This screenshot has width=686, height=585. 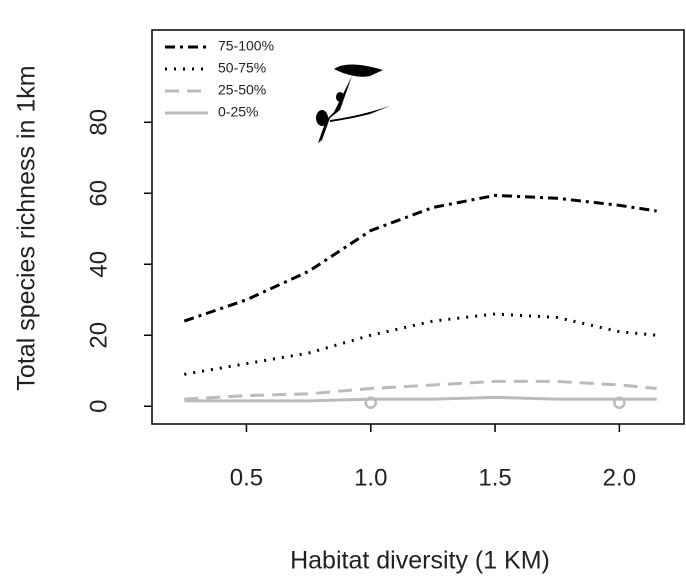 What do you see at coordinates (27, 227) in the screenshot?
I see `y-axis-title: Total species richness in 1km` at bounding box center [27, 227].